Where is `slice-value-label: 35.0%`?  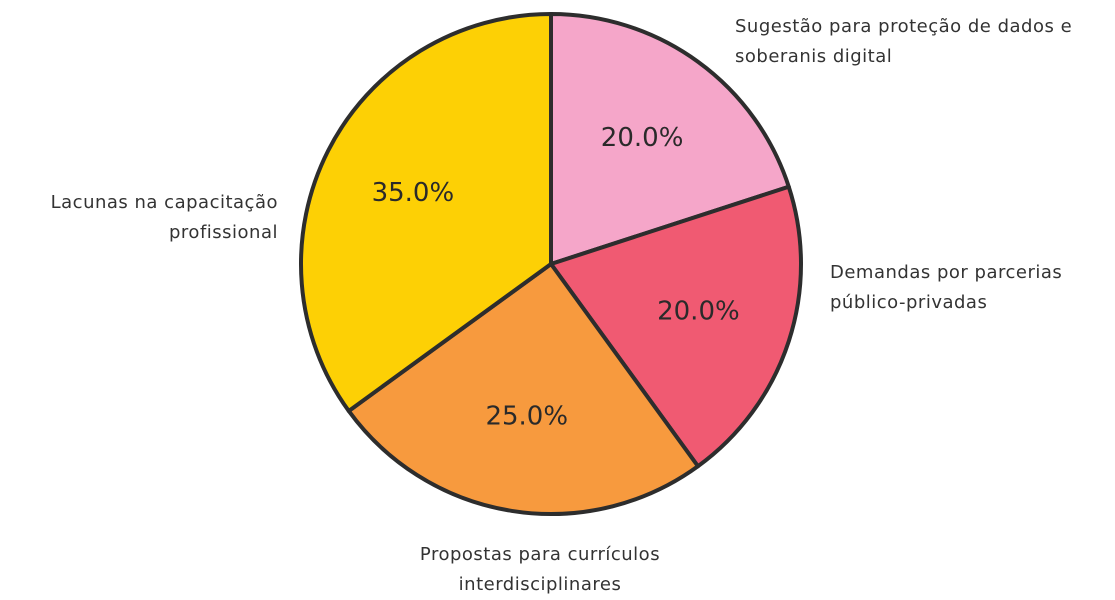 slice-value-label: 35.0% is located at coordinates (413, 193).